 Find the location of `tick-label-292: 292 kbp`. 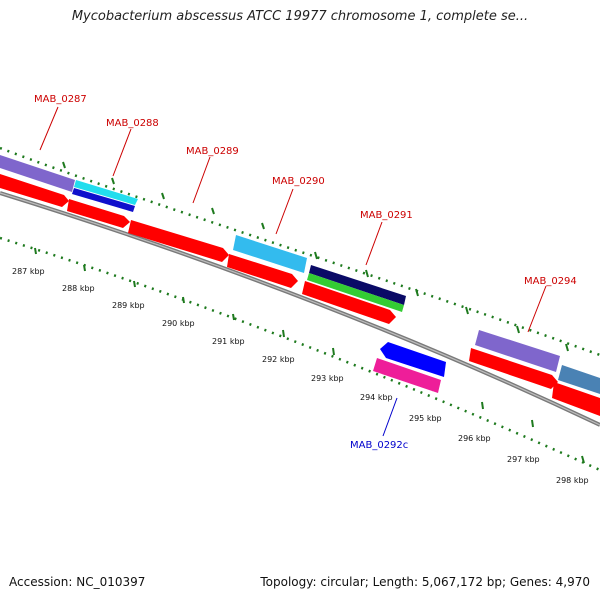

tick-label-292: 292 kbp is located at coordinates (278, 359).